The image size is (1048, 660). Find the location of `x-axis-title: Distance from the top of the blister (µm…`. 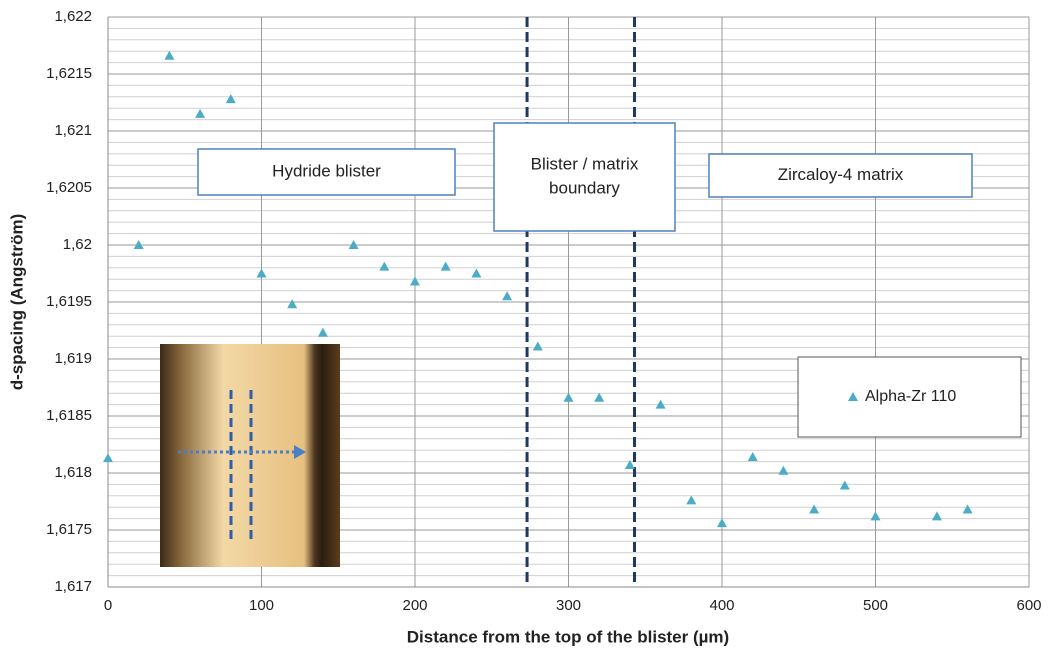

x-axis-title: Distance from the top of the blister (µm… is located at coordinates (568, 636).